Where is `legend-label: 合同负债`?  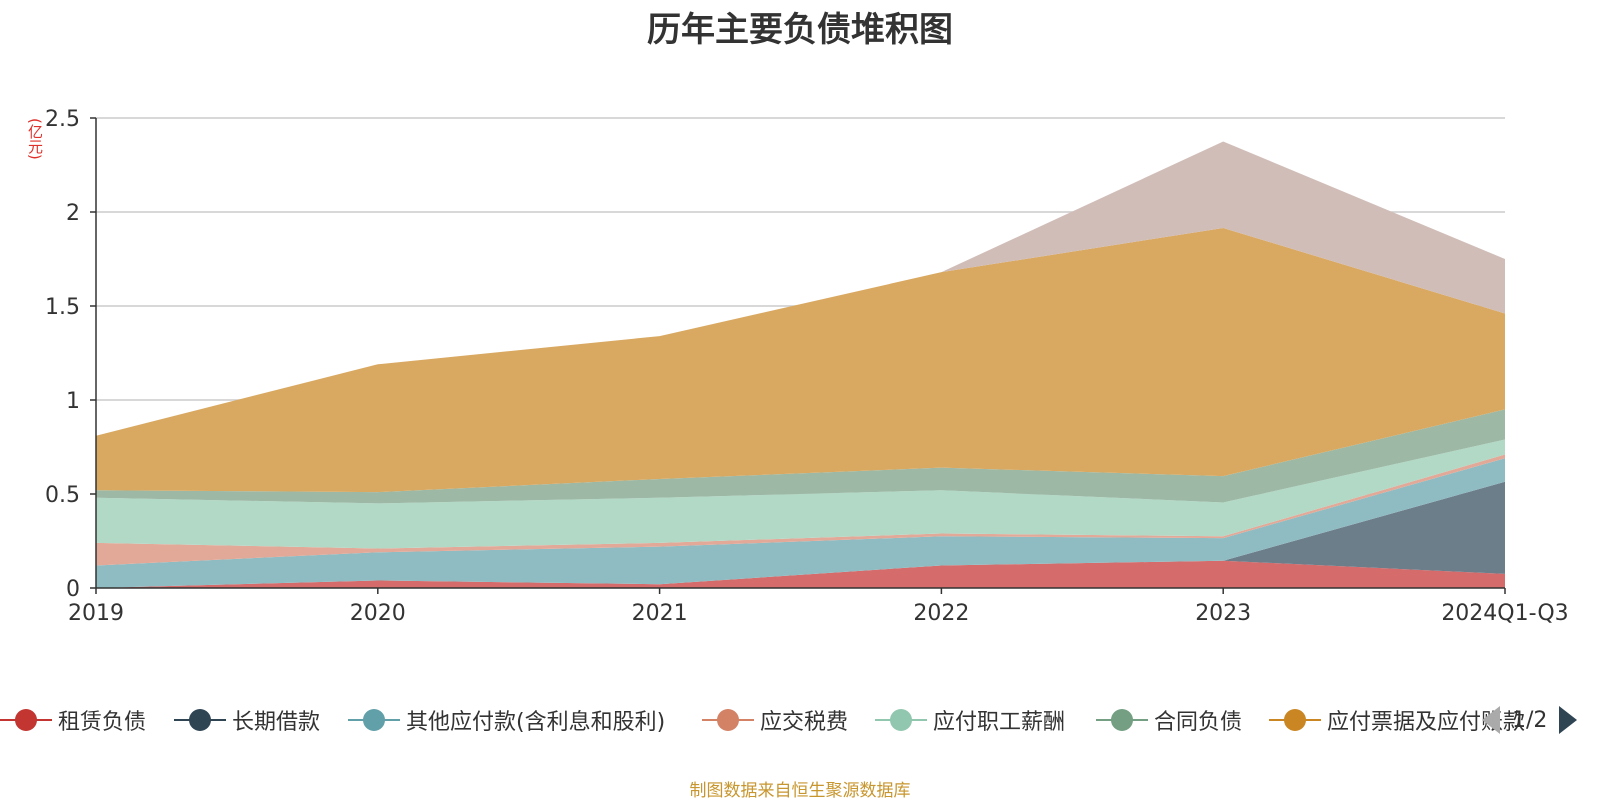 legend-label: 合同负债 is located at coordinates (1198, 722).